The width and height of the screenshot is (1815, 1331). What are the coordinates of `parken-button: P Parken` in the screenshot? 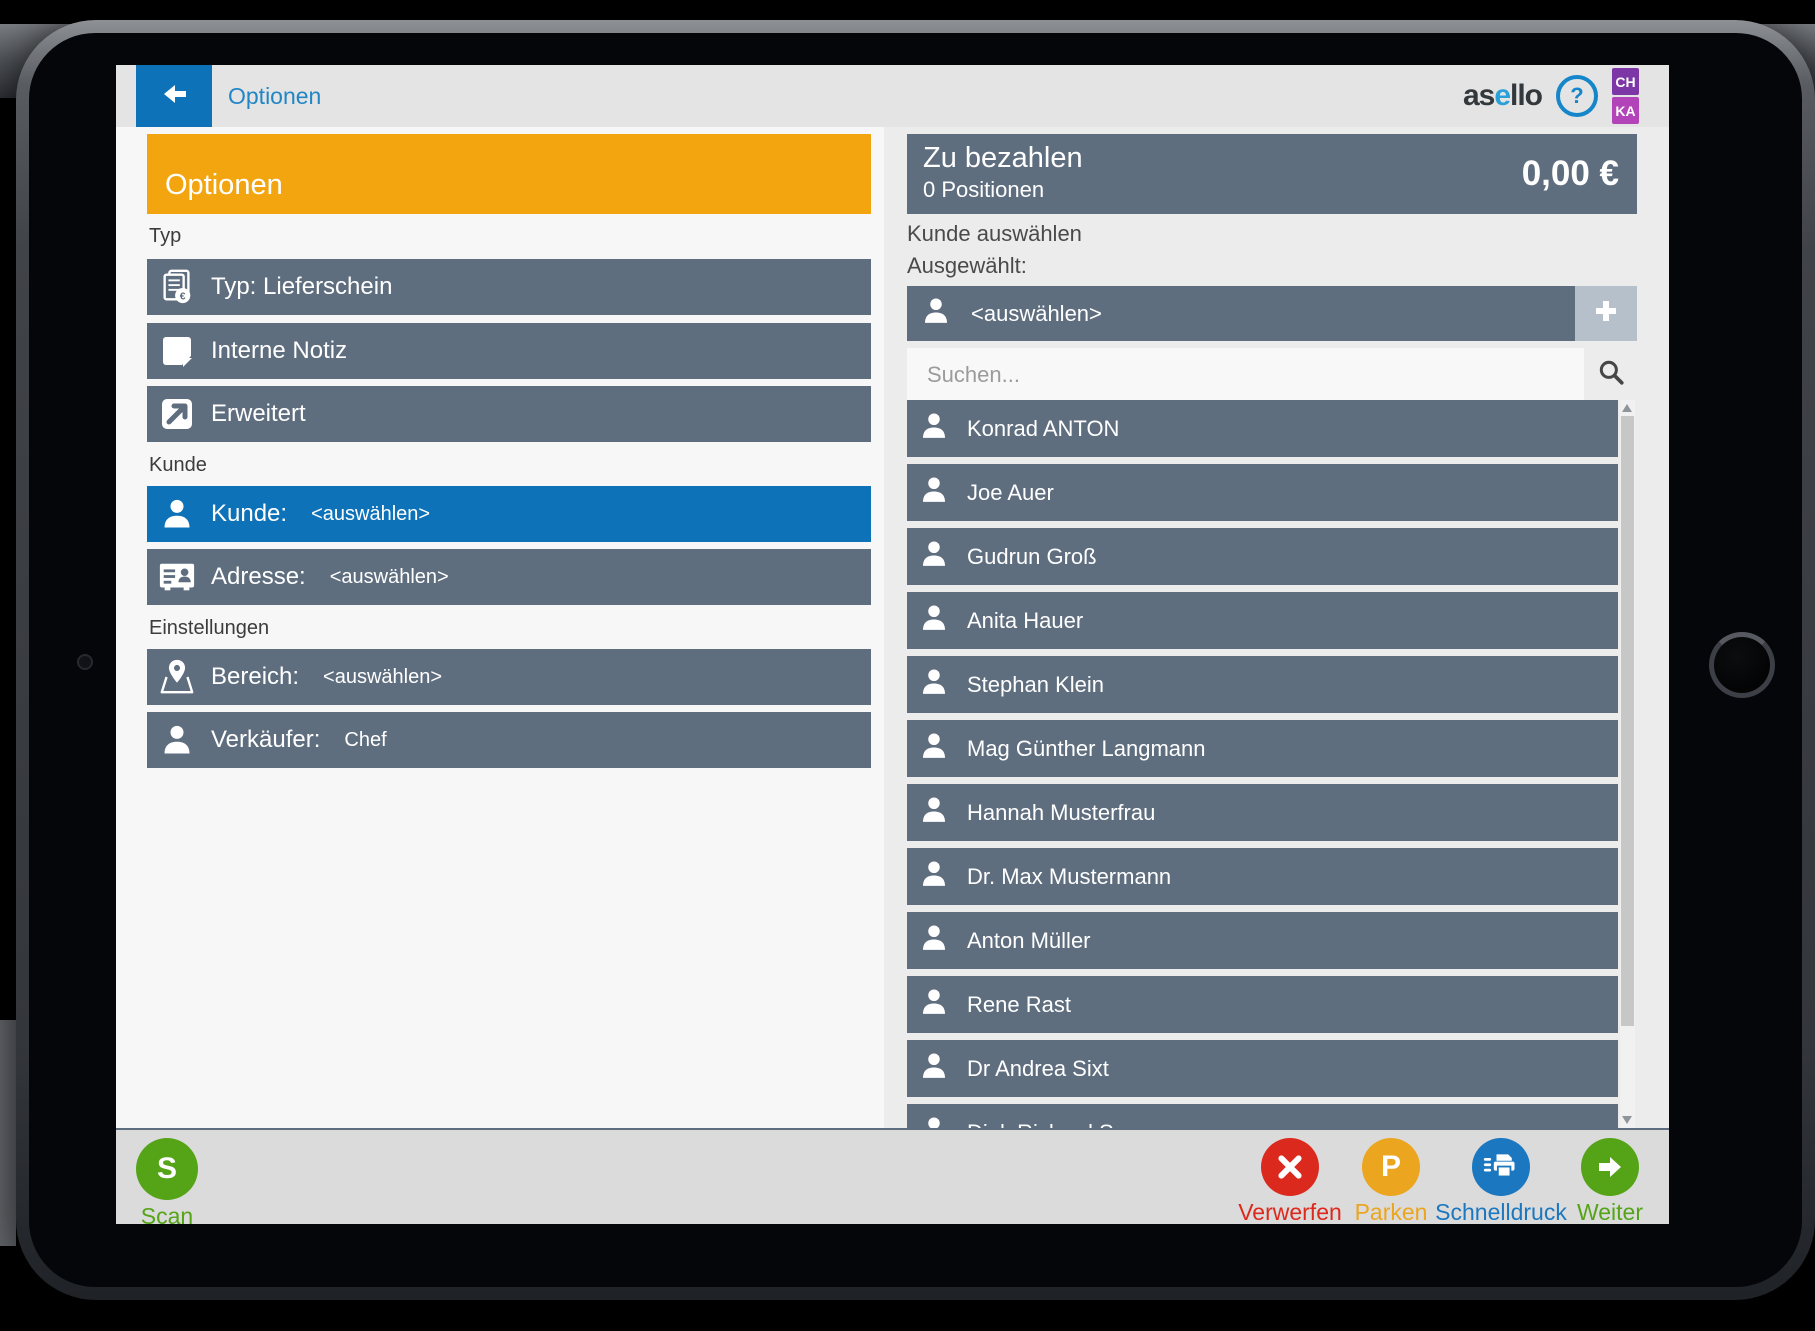 It's located at (1391, 1181).